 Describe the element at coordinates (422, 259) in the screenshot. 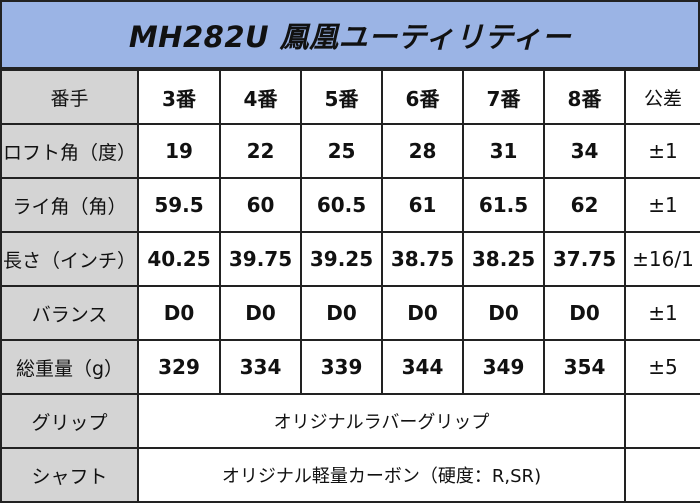

I see `table-cell: 38.75` at that location.